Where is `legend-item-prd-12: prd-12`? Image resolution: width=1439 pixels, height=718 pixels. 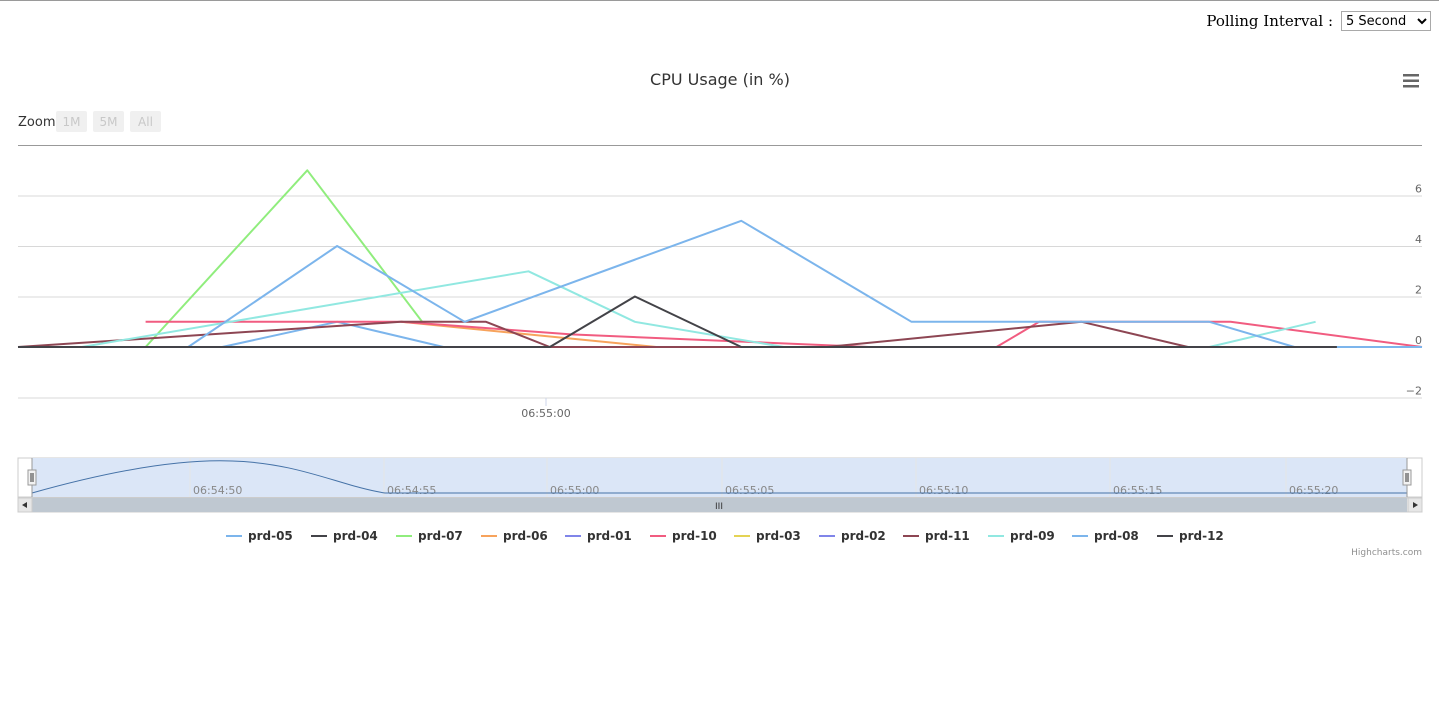 legend-item-prd-12: prd-12 is located at coordinates (1190, 536).